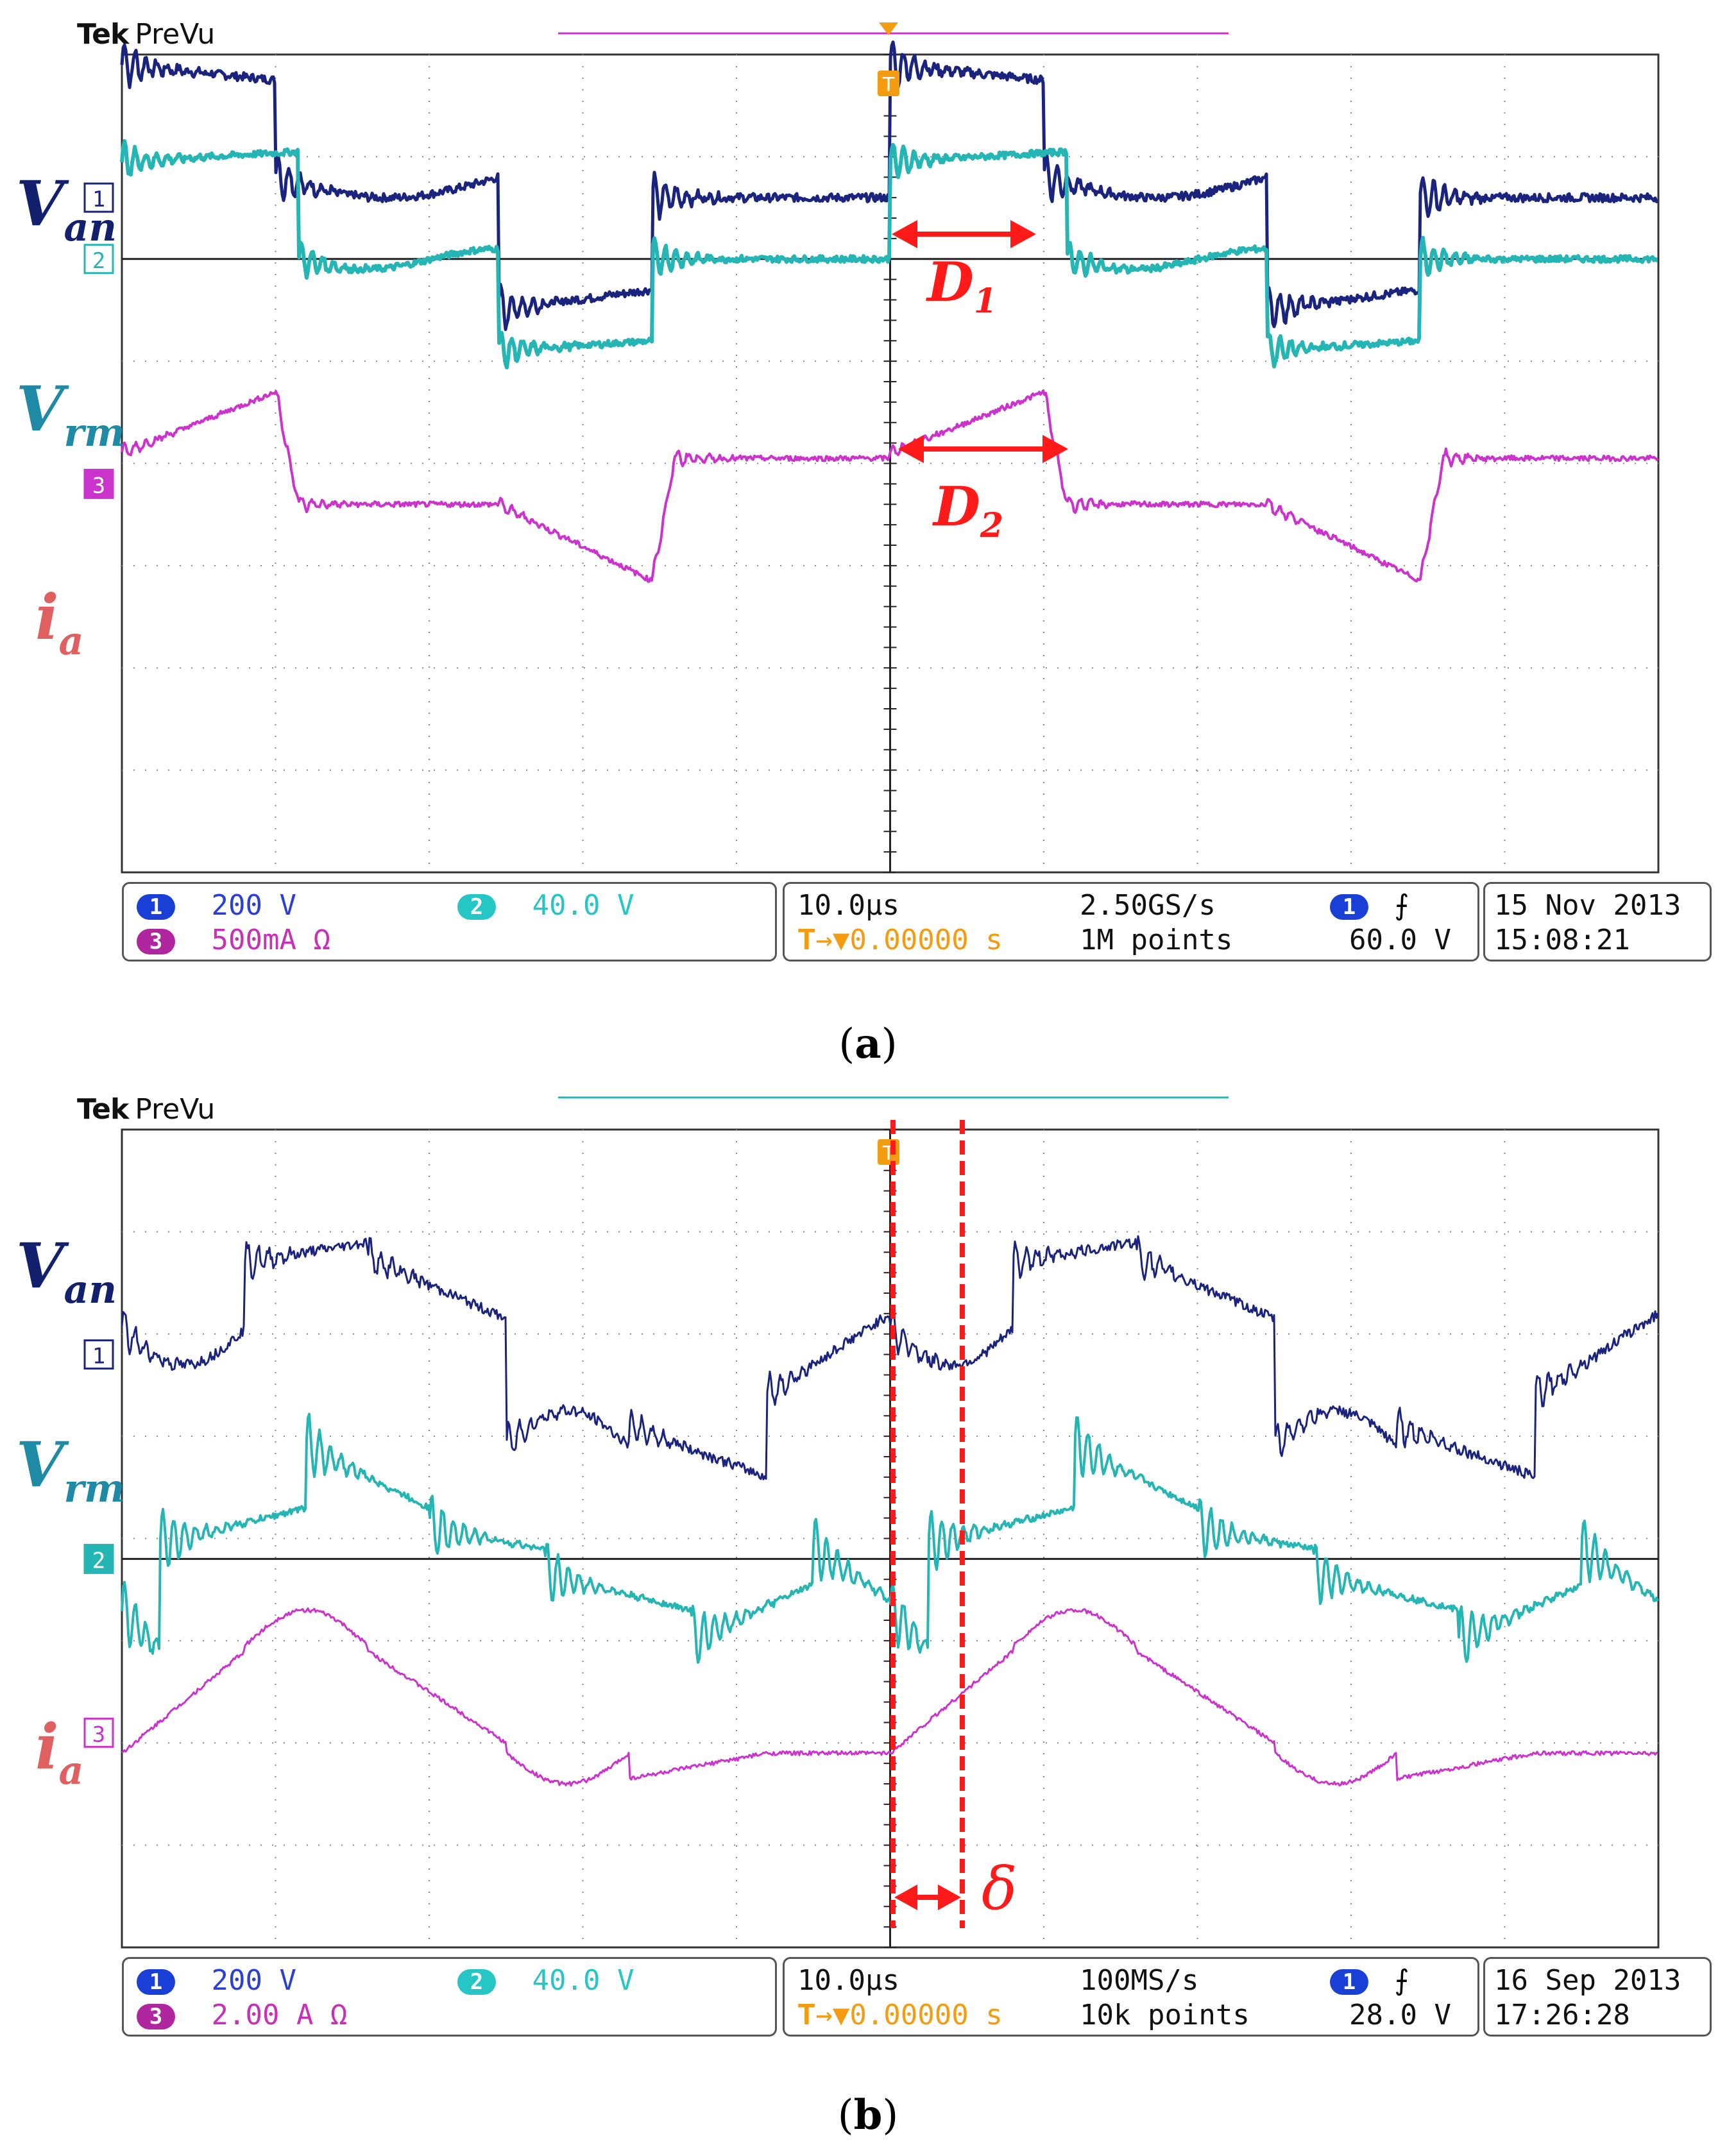  I want to click on delta-arrow-head-left, so click(905, 1898).